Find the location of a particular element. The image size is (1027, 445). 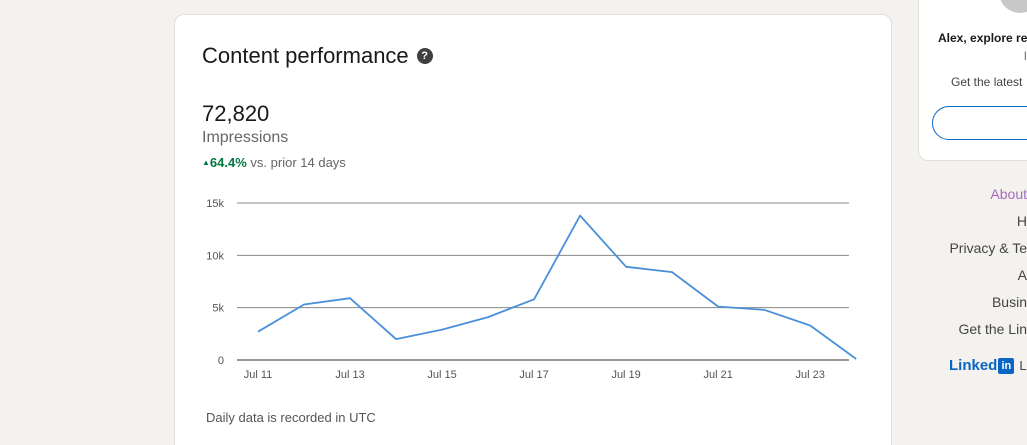

x-tick-label: Jul 15 is located at coordinates (441, 375).